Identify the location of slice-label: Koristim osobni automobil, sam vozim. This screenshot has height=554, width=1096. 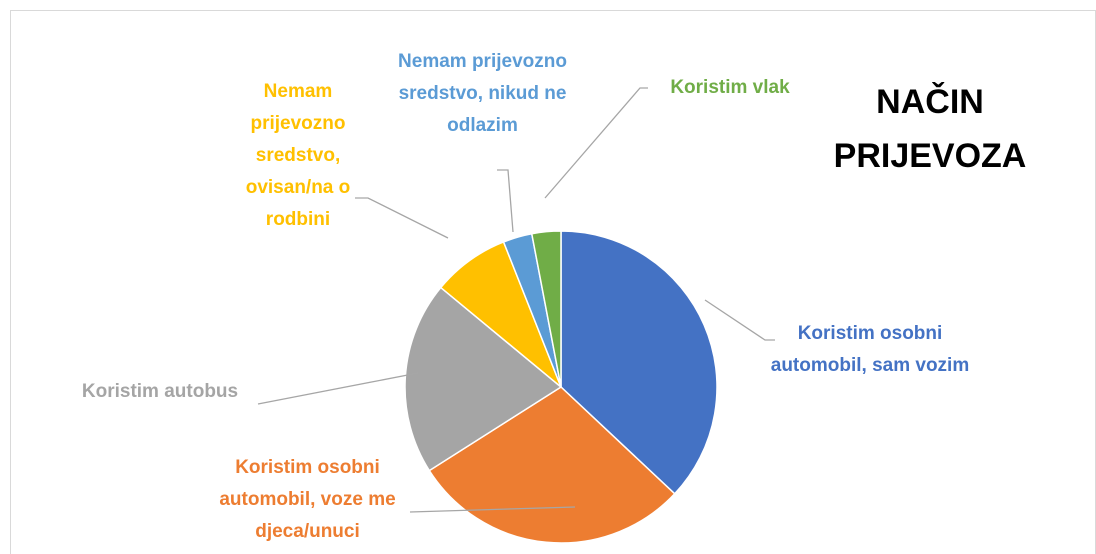
(870, 349).